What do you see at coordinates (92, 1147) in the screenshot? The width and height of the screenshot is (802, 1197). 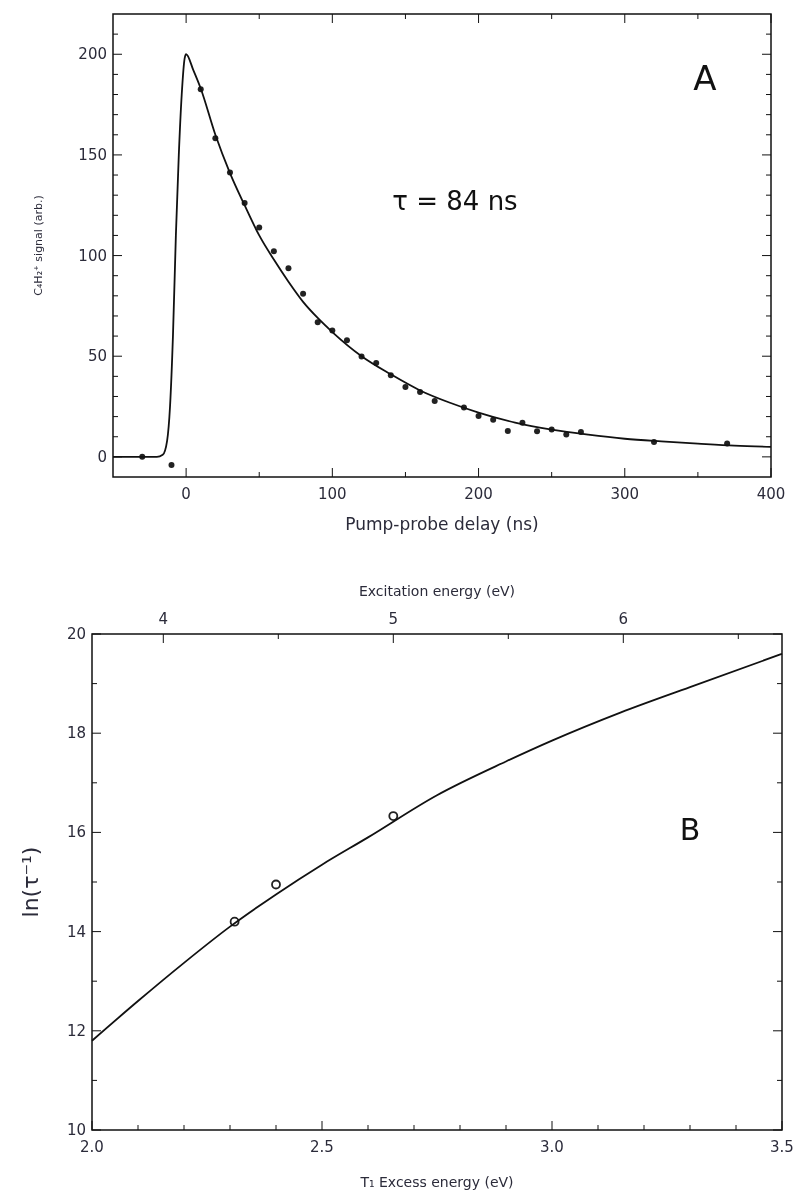 I see `x-tick-label: 2.0` at bounding box center [92, 1147].